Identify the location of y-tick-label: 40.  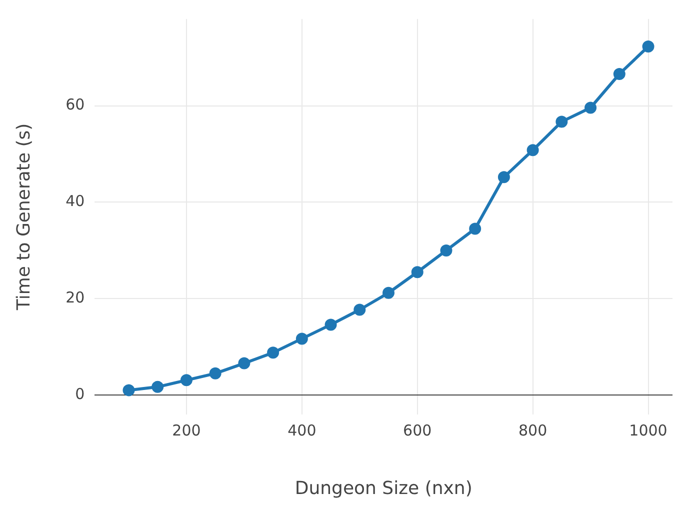
(75, 201).